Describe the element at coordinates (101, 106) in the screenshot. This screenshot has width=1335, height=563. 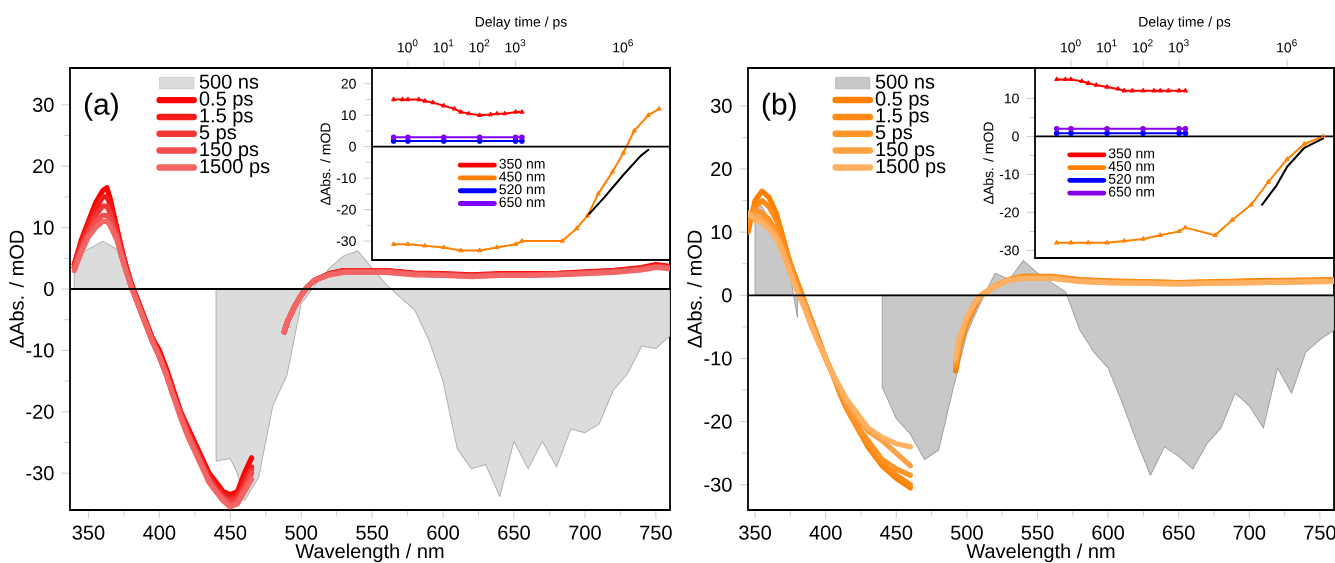
I see `annotation: (a)` at that location.